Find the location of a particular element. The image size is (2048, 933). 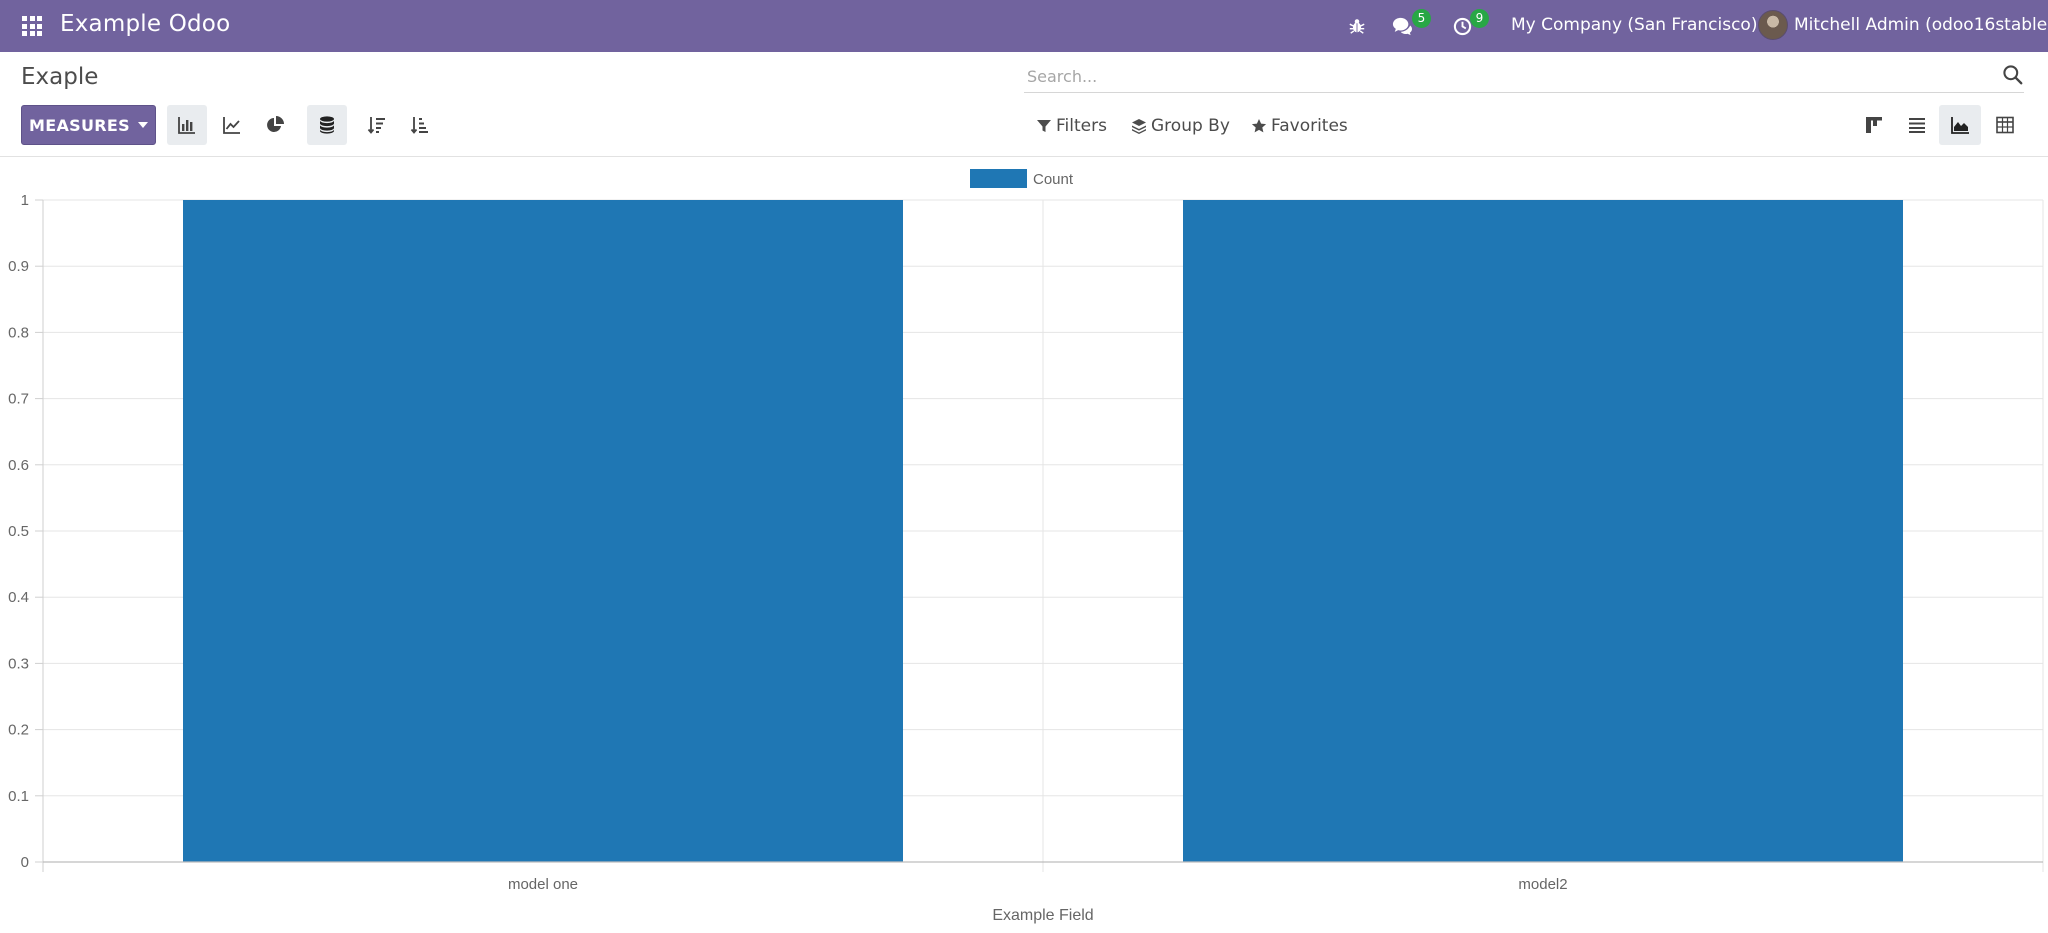

pie-chart-mode-button is located at coordinates (275, 125).